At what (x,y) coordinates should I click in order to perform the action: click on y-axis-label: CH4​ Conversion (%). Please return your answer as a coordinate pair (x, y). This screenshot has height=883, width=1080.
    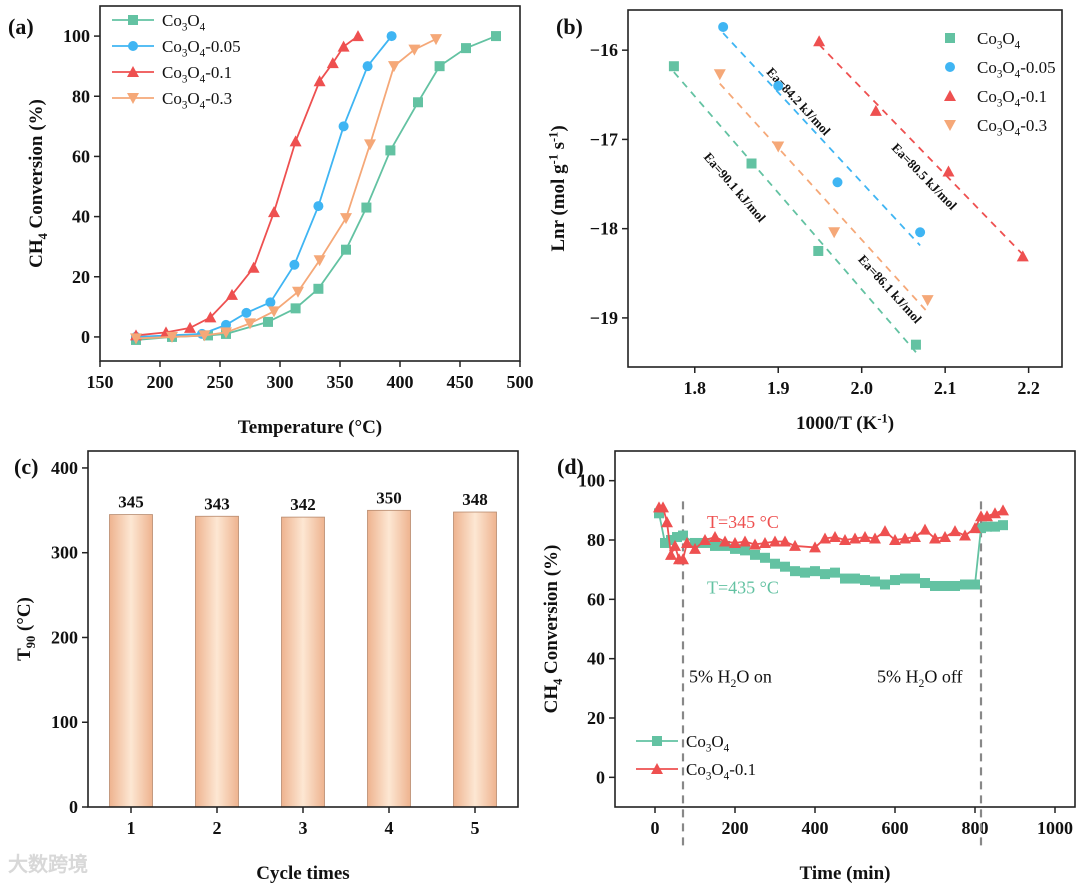
    Looking at the image, I should click on (553, 629).